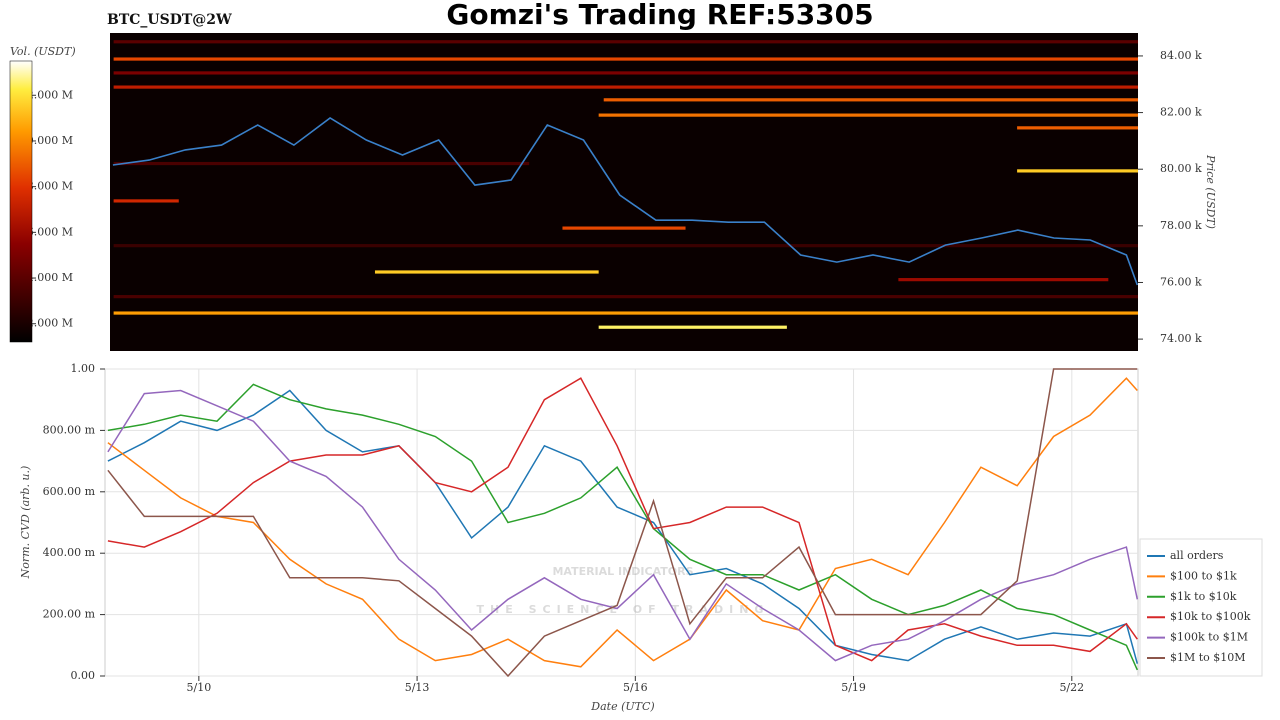 The height and width of the screenshot is (720, 1280). What do you see at coordinates (43, 51) in the screenshot?
I see `colorbar-label: Vol. (USDT)` at bounding box center [43, 51].